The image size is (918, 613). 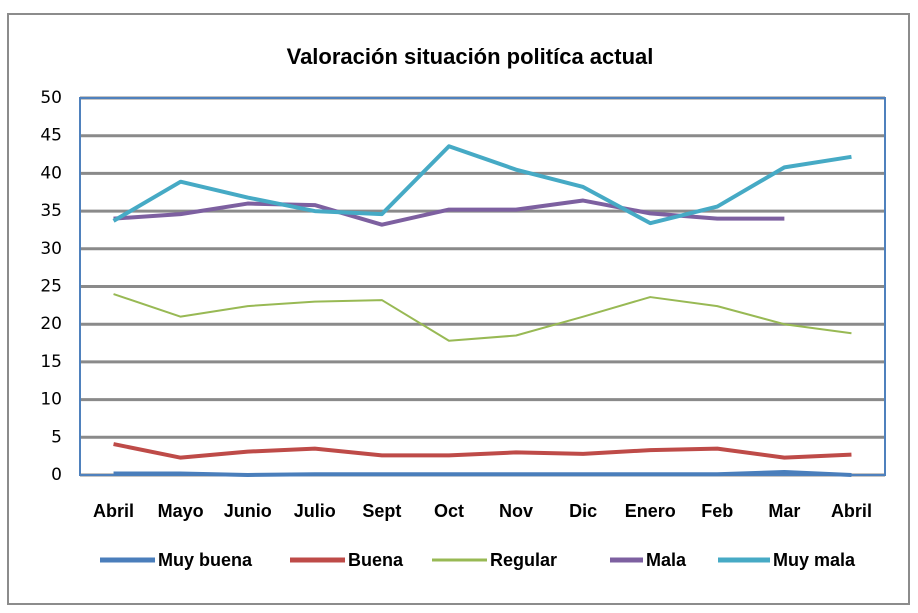 I want to click on x-tick-label: Sept, so click(x=381, y=511).